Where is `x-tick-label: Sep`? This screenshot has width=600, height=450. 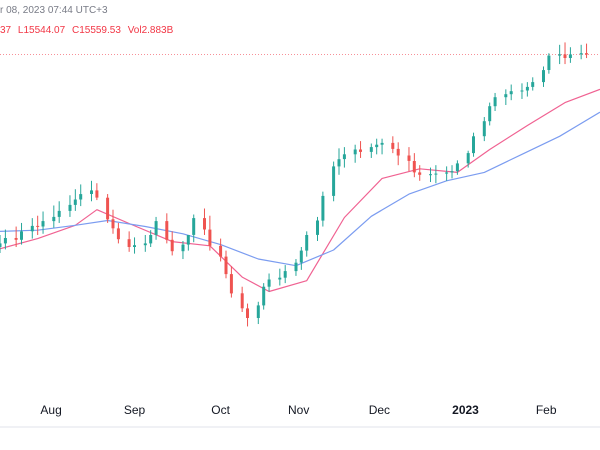 x-tick-label: Sep is located at coordinates (135, 410).